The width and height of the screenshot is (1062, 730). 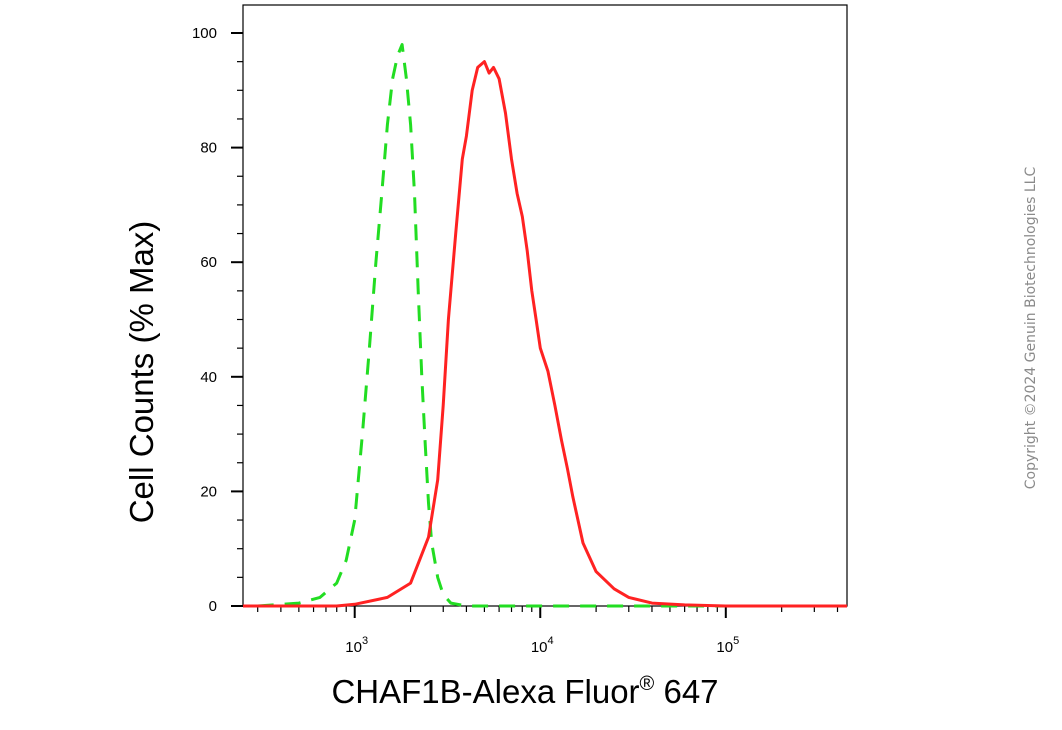 What do you see at coordinates (727, 645) in the screenshot?
I see `x-tick-label: 10⁵` at bounding box center [727, 645].